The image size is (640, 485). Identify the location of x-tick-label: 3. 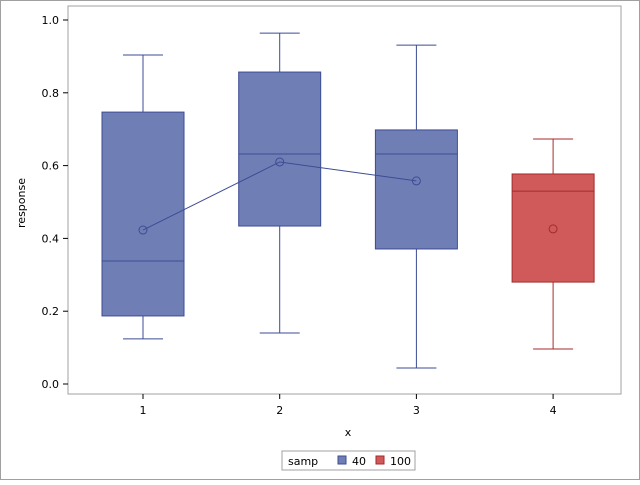
(416, 410).